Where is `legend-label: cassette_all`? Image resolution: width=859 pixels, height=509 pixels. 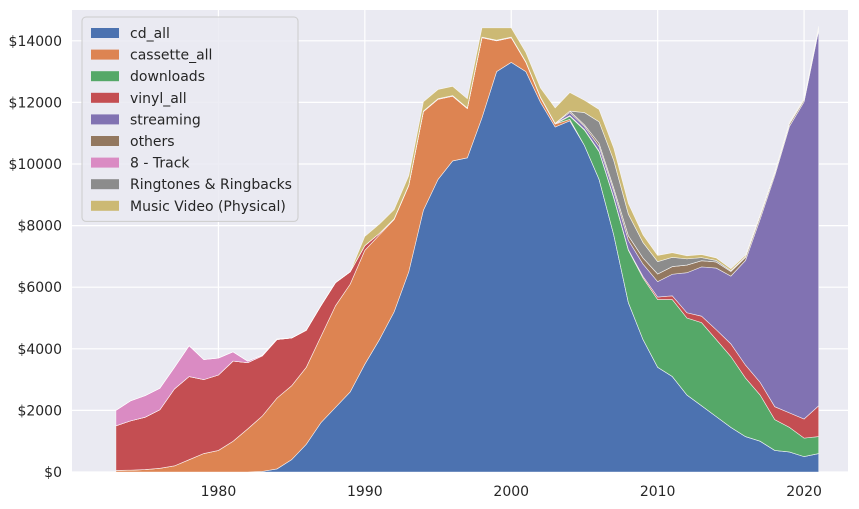
legend-label: cassette_all is located at coordinates (171, 56).